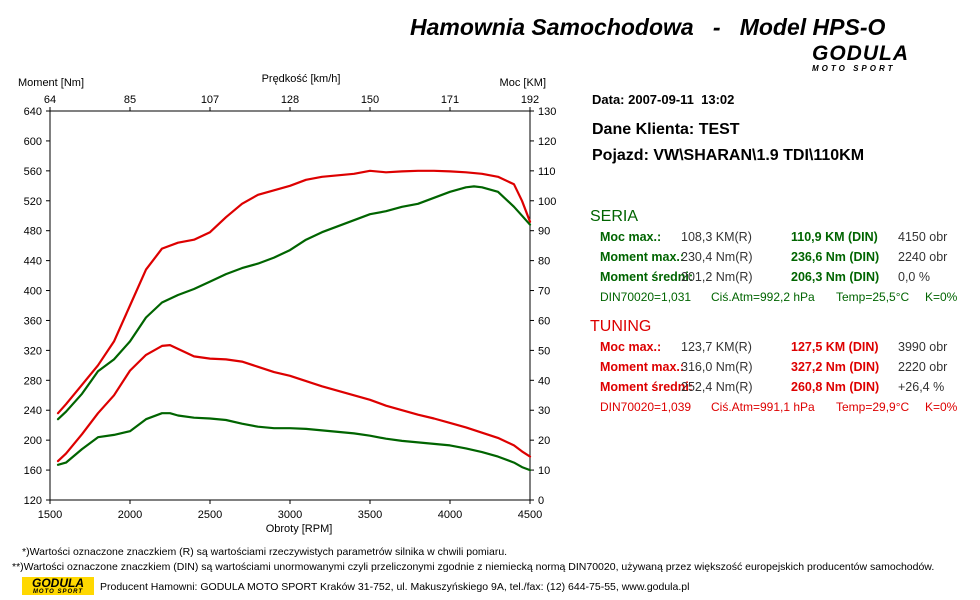 The width and height of the screenshot is (980, 600). I want to click on y-left-tick-label: 360, so click(33, 321).